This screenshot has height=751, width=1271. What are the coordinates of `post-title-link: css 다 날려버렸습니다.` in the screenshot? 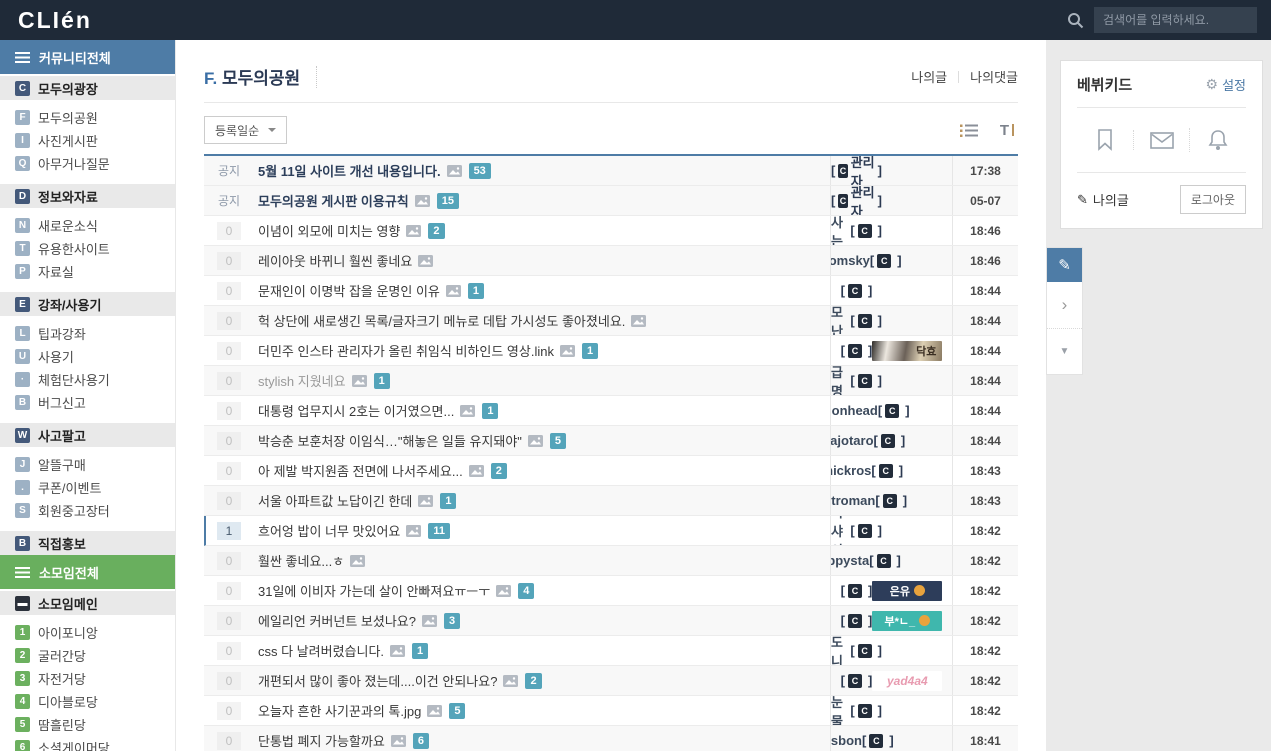 It's located at (321, 651).